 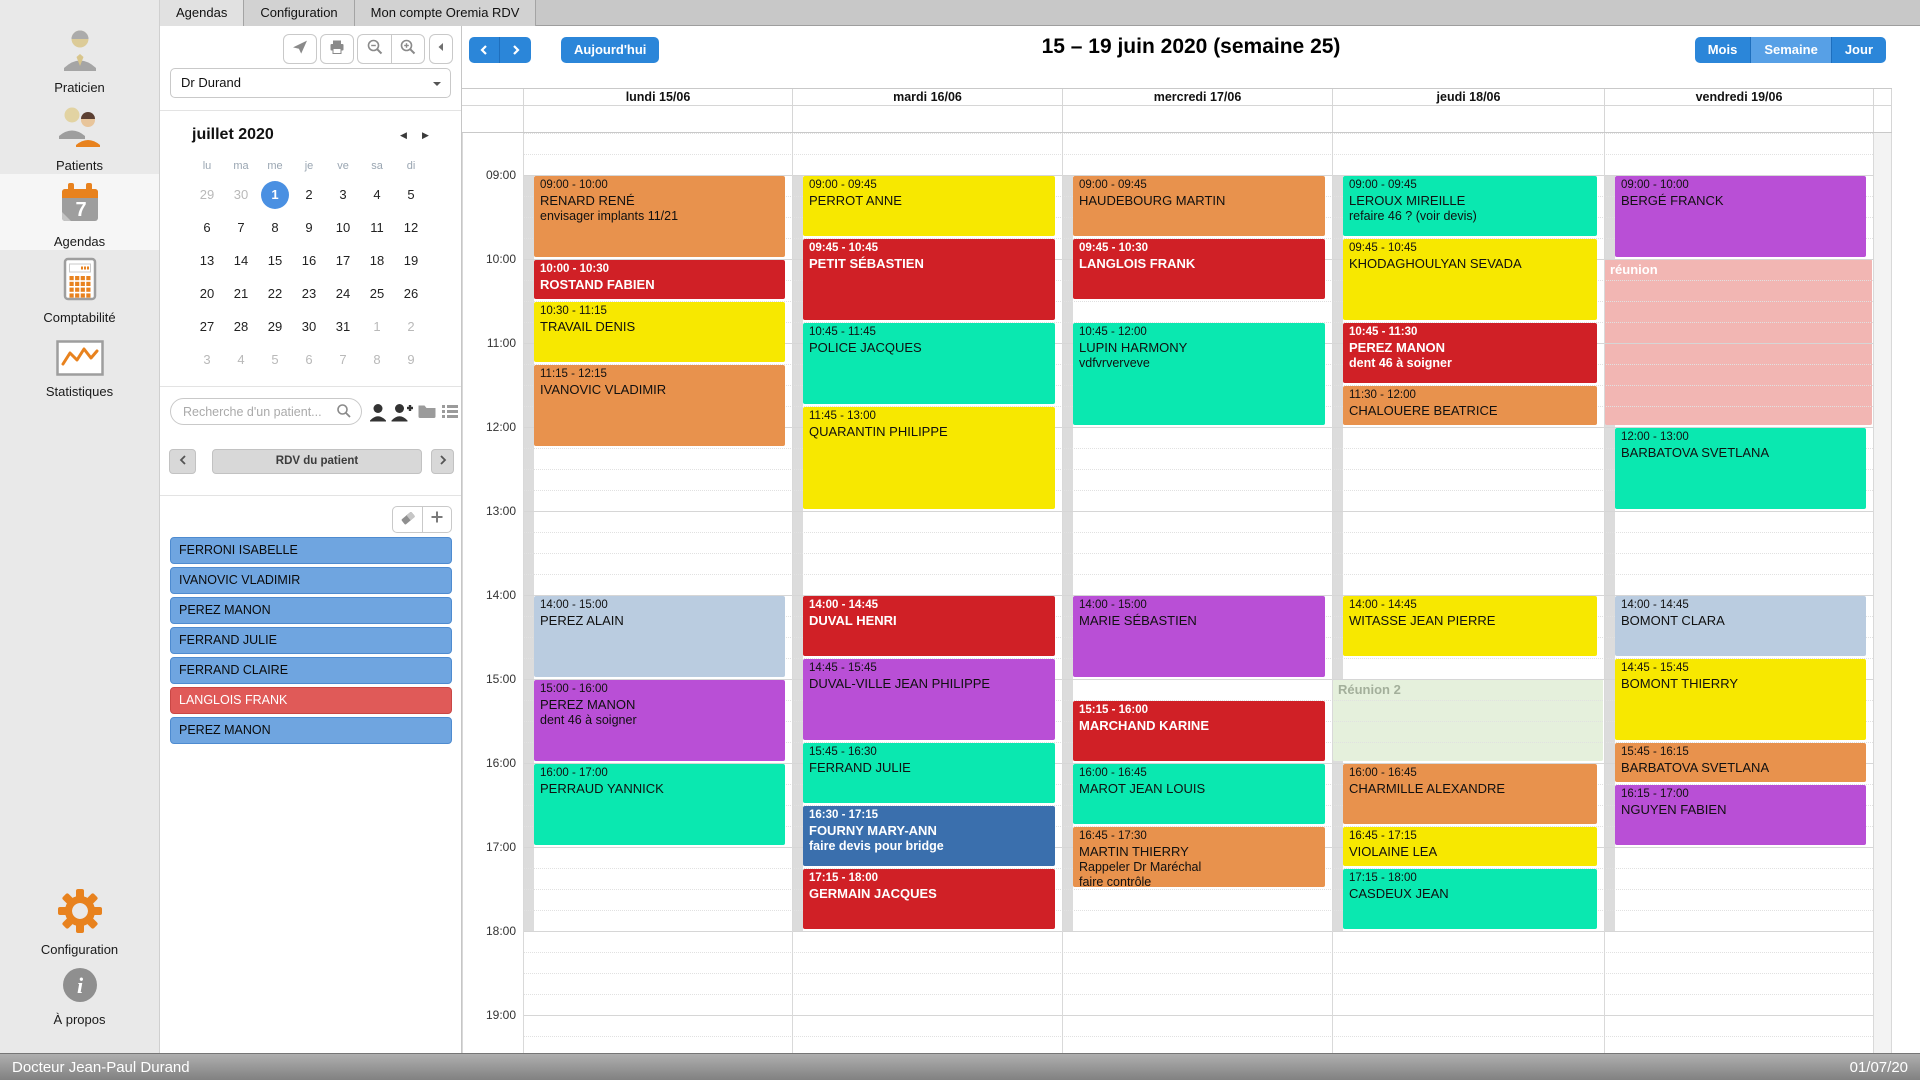 I want to click on sidebar-item-comptabilite: Comptabilité, so click(x=79, y=290).